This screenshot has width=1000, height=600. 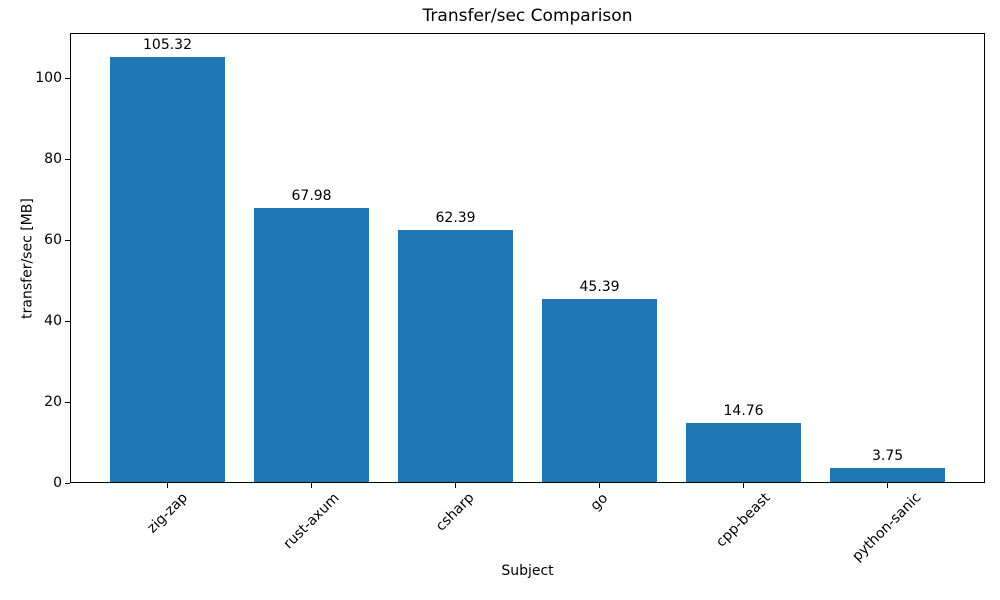 I want to click on bar-value-label: 3.75, so click(x=888, y=455).